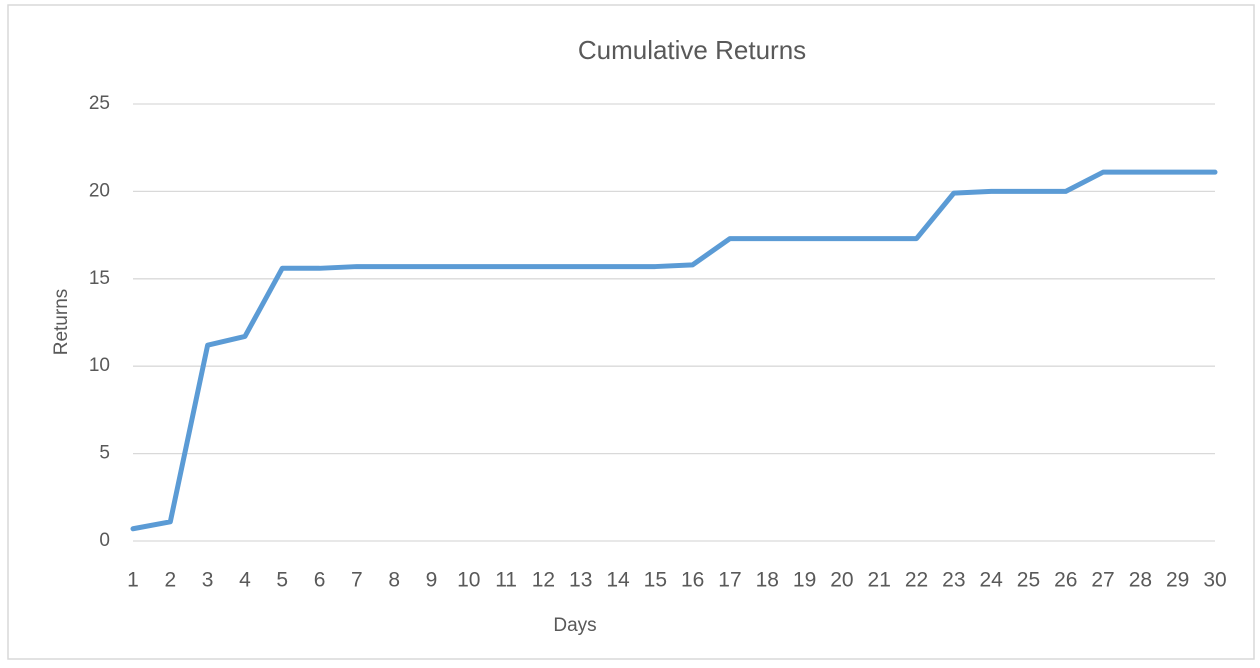 The image size is (1260, 668). Describe the element at coordinates (394, 580) in the screenshot. I see `x-tick-label: 8` at that location.